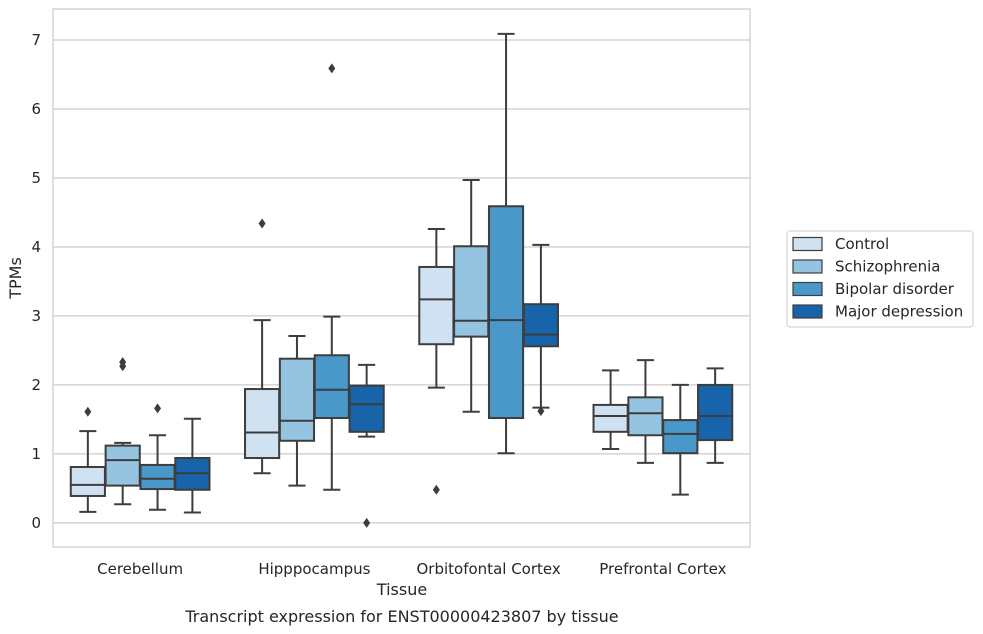 This screenshot has height=634, width=983. Describe the element at coordinates (15, 278) in the screenshot. I see `y-axis-label: TPMs` at that location.